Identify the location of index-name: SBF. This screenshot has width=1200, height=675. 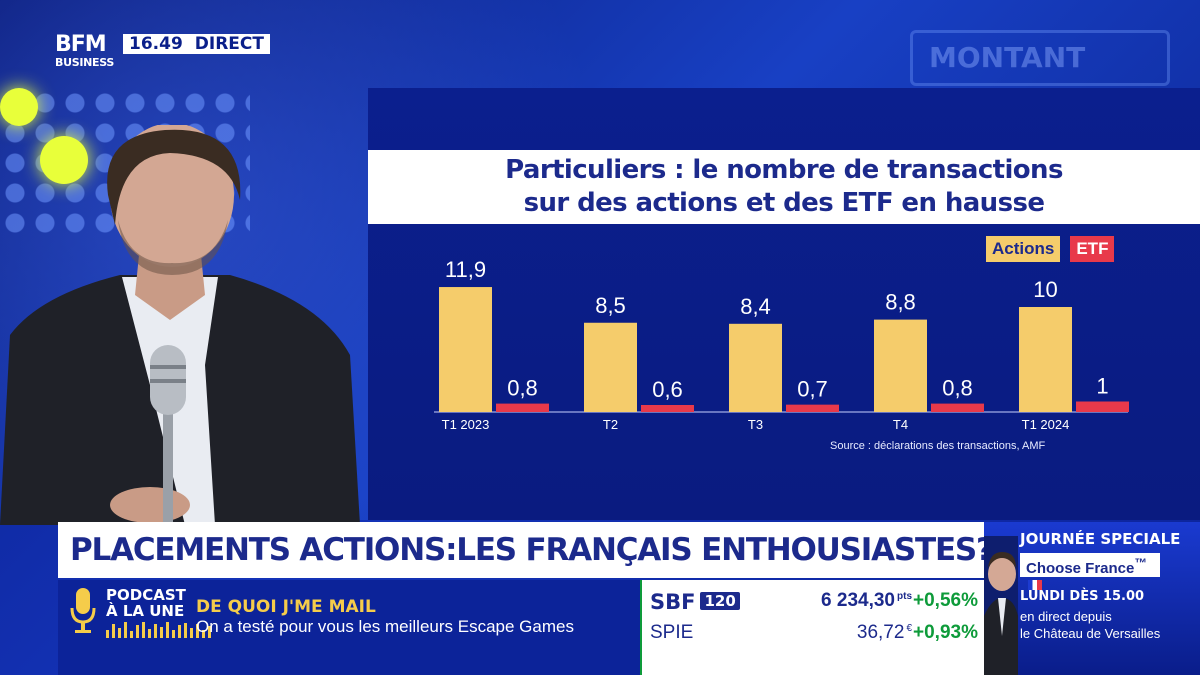
(673, 602).